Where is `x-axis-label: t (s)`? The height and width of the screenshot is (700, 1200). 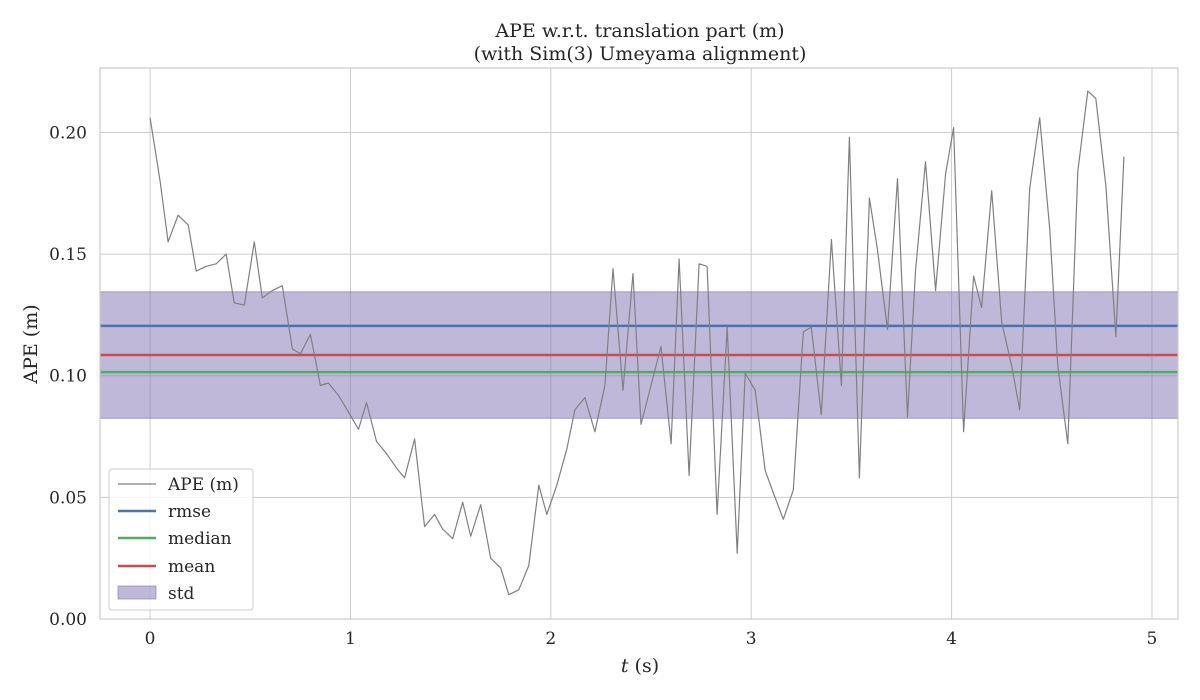 x-axis-label: t (s) is located at coordinates (640, 666).